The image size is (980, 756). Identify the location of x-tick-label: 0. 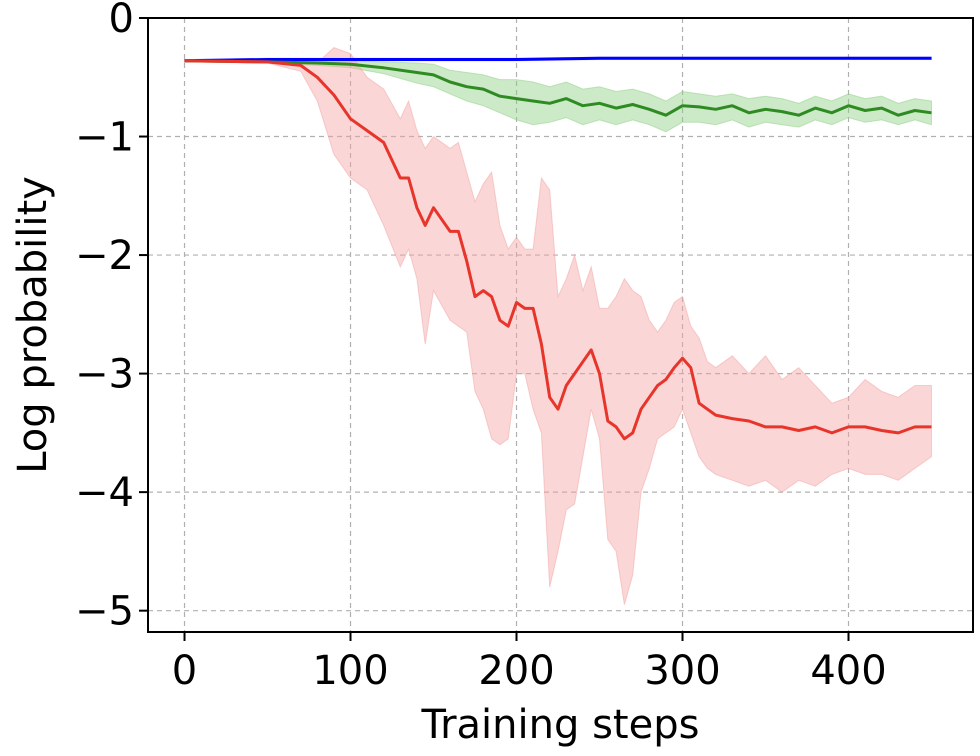
(184, 671).